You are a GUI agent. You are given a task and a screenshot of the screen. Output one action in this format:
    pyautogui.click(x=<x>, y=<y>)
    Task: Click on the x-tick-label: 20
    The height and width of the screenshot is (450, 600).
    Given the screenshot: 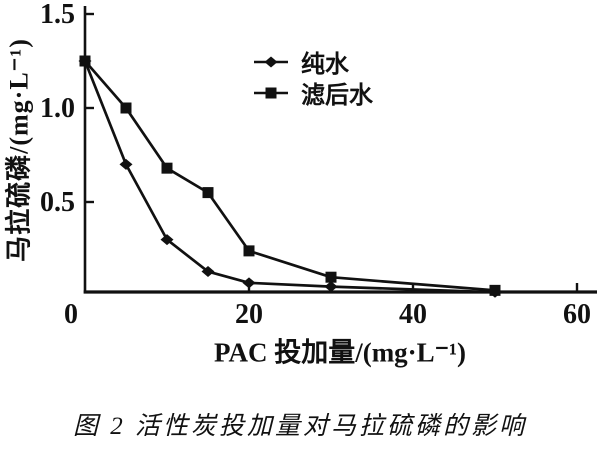 What is the action you would take?
    pyautogui.click(x=249, y=314)
    